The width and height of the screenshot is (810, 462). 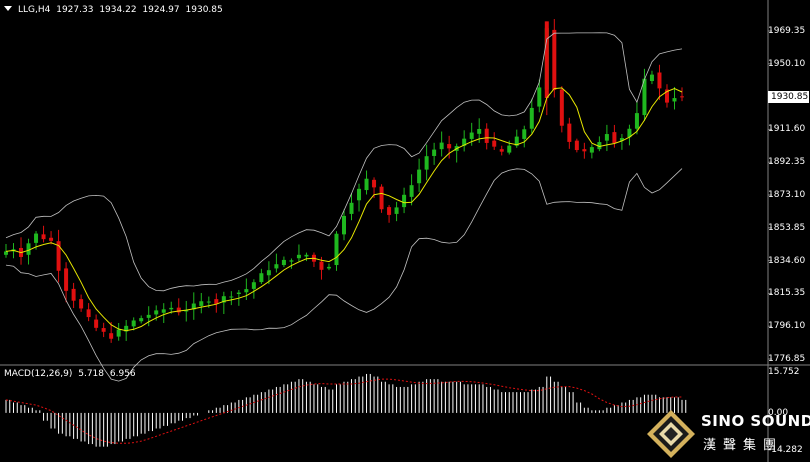 I want to click on price-tick-label: 1796.10, so click(x=787, y=326).